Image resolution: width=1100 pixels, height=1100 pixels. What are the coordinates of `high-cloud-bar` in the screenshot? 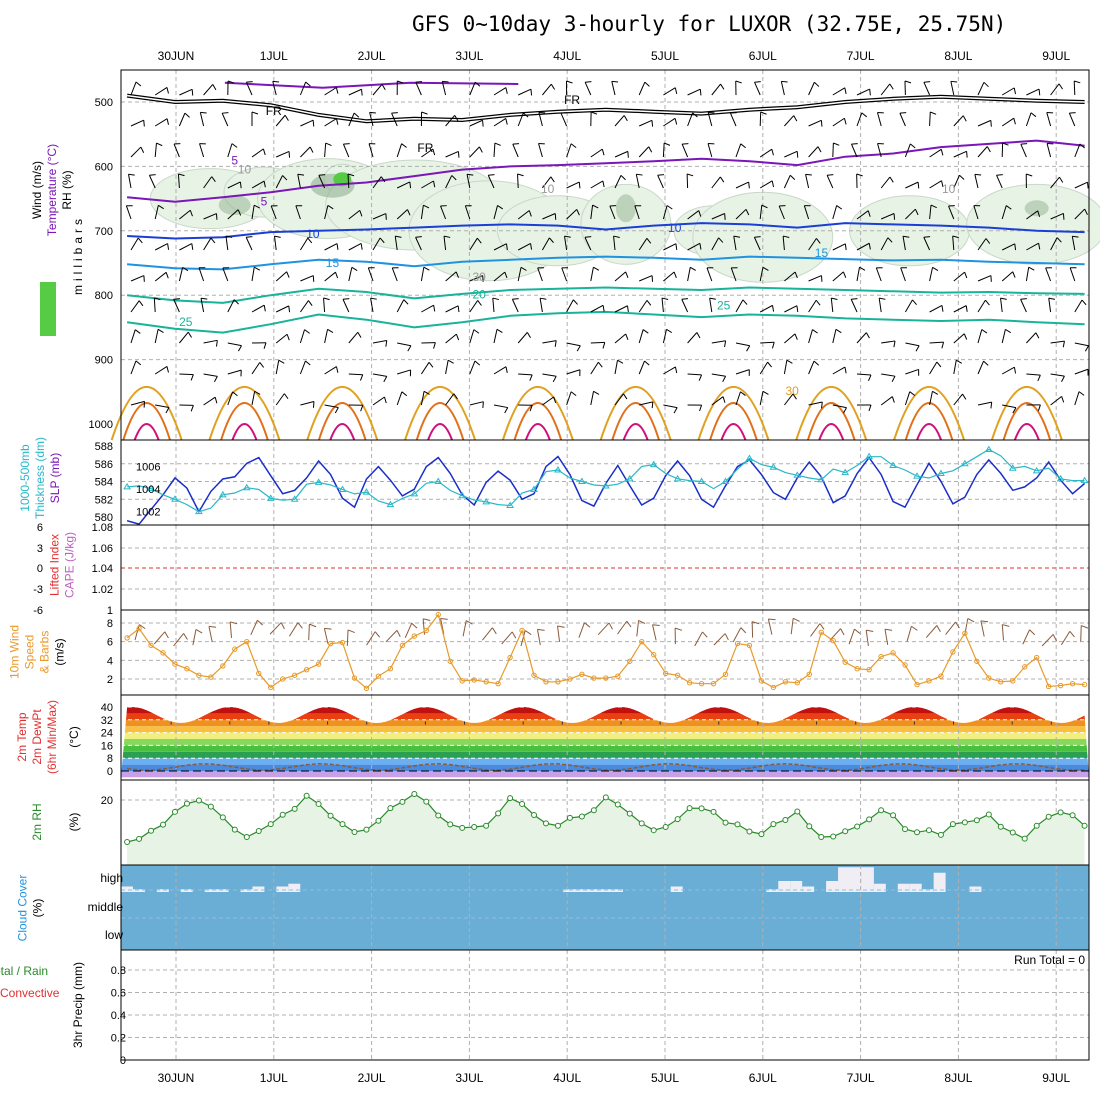 It's located at (855, 879).